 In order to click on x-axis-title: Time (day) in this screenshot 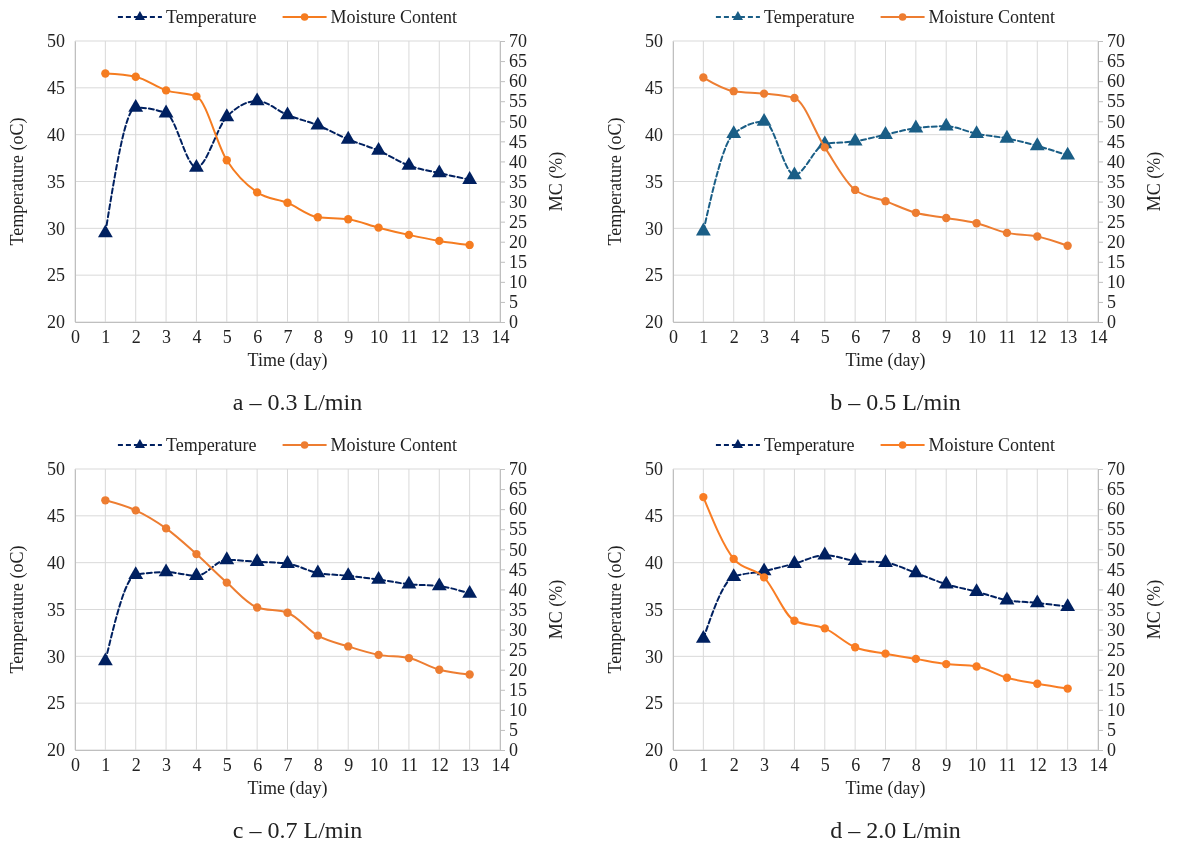, I will do `click(287, 788)`.